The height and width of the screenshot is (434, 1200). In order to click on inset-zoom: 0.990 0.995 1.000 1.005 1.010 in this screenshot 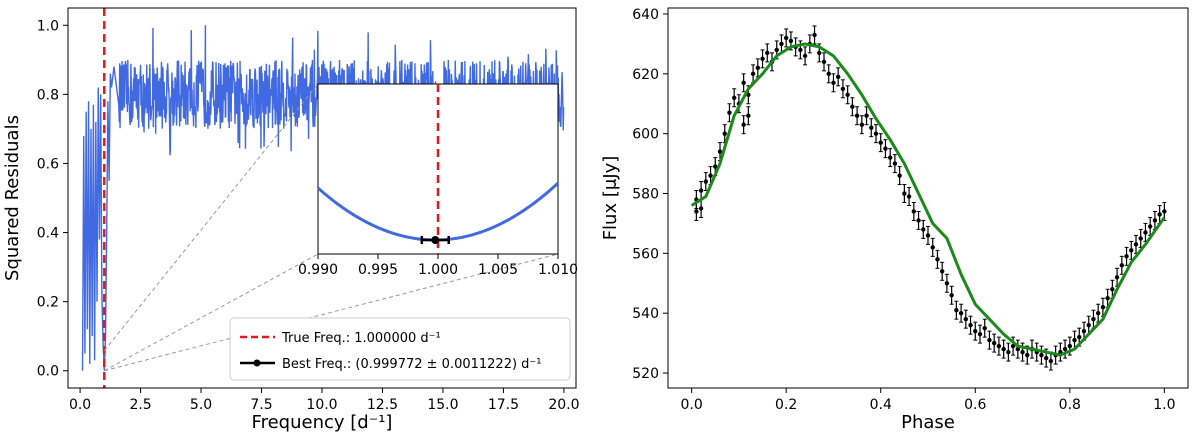, I will do `click(438, 180)`.